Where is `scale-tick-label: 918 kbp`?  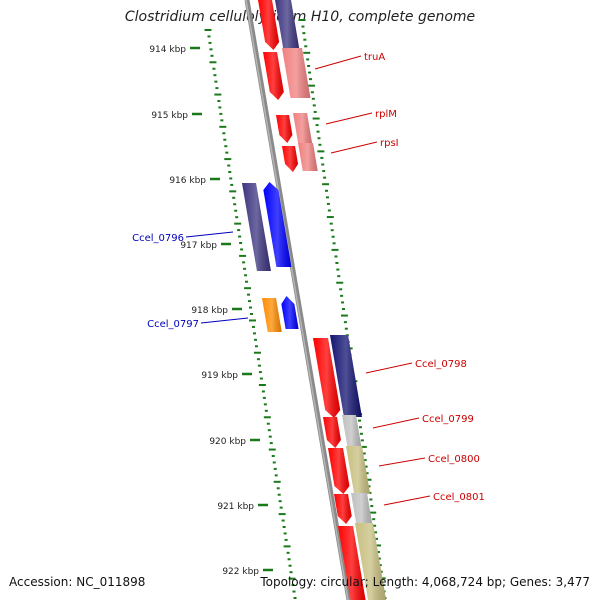 scale-tick-label: 918 kbp is located at coordinates (209, 311).